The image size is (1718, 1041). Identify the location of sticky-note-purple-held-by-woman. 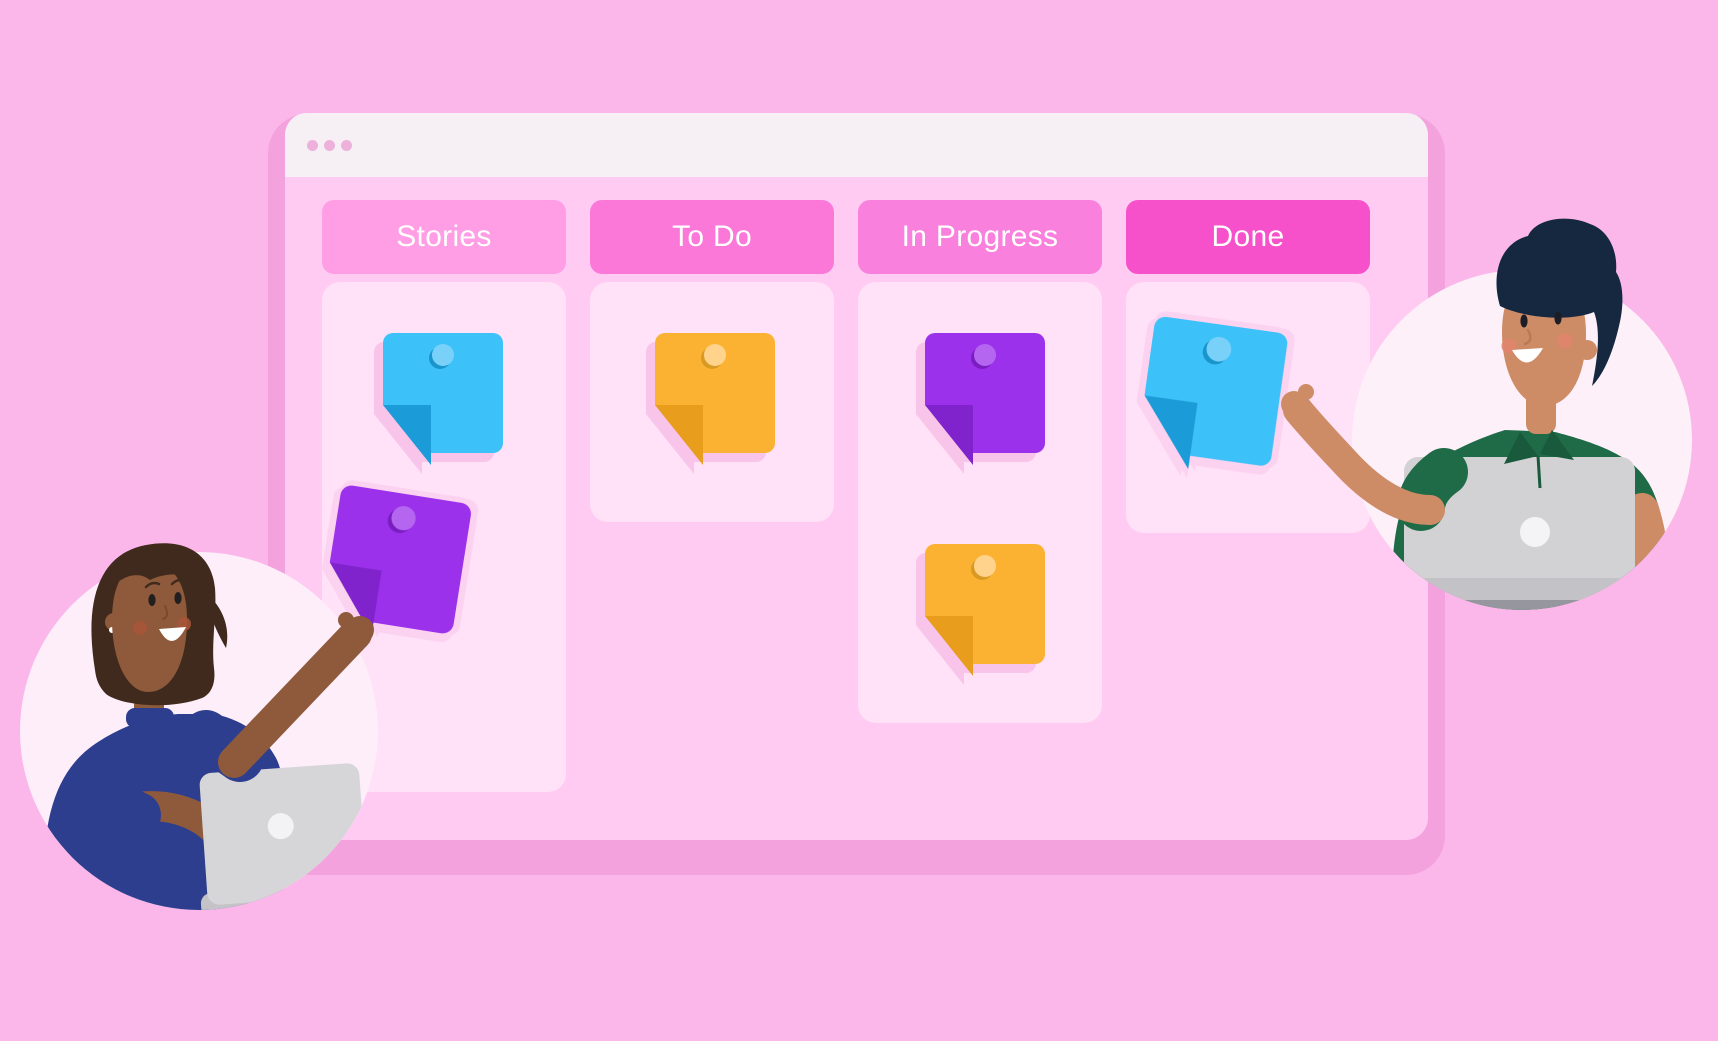
(395, 566).